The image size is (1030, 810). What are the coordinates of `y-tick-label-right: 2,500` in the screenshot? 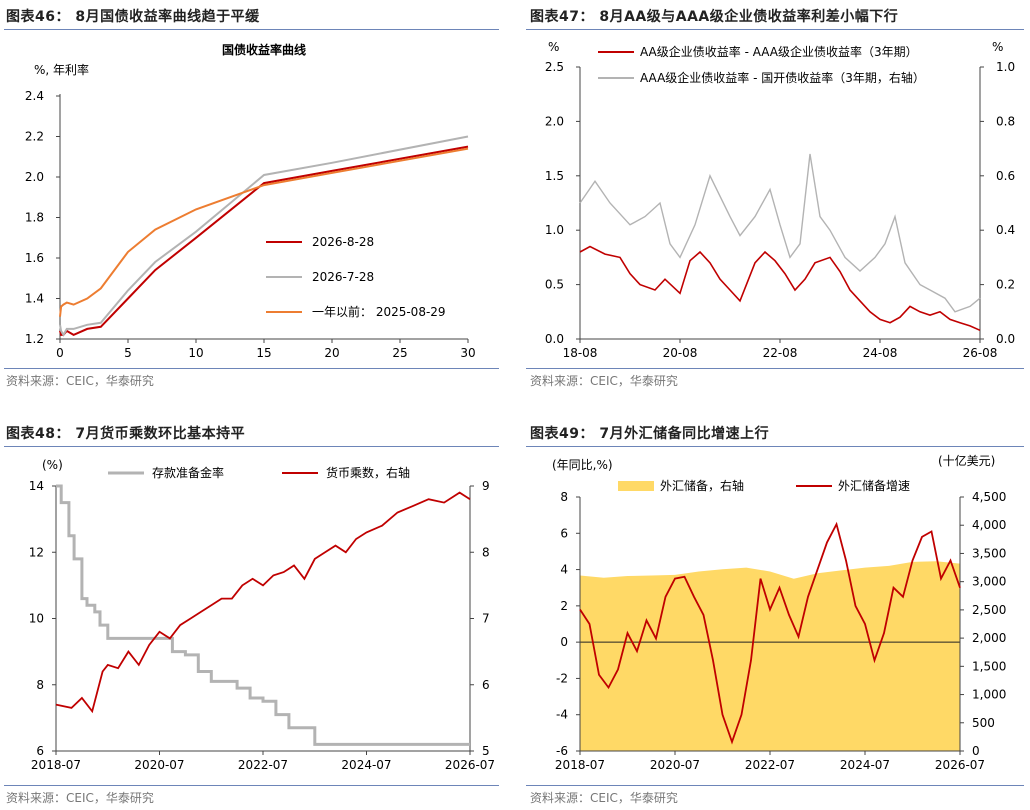 It's located at (989, 610).